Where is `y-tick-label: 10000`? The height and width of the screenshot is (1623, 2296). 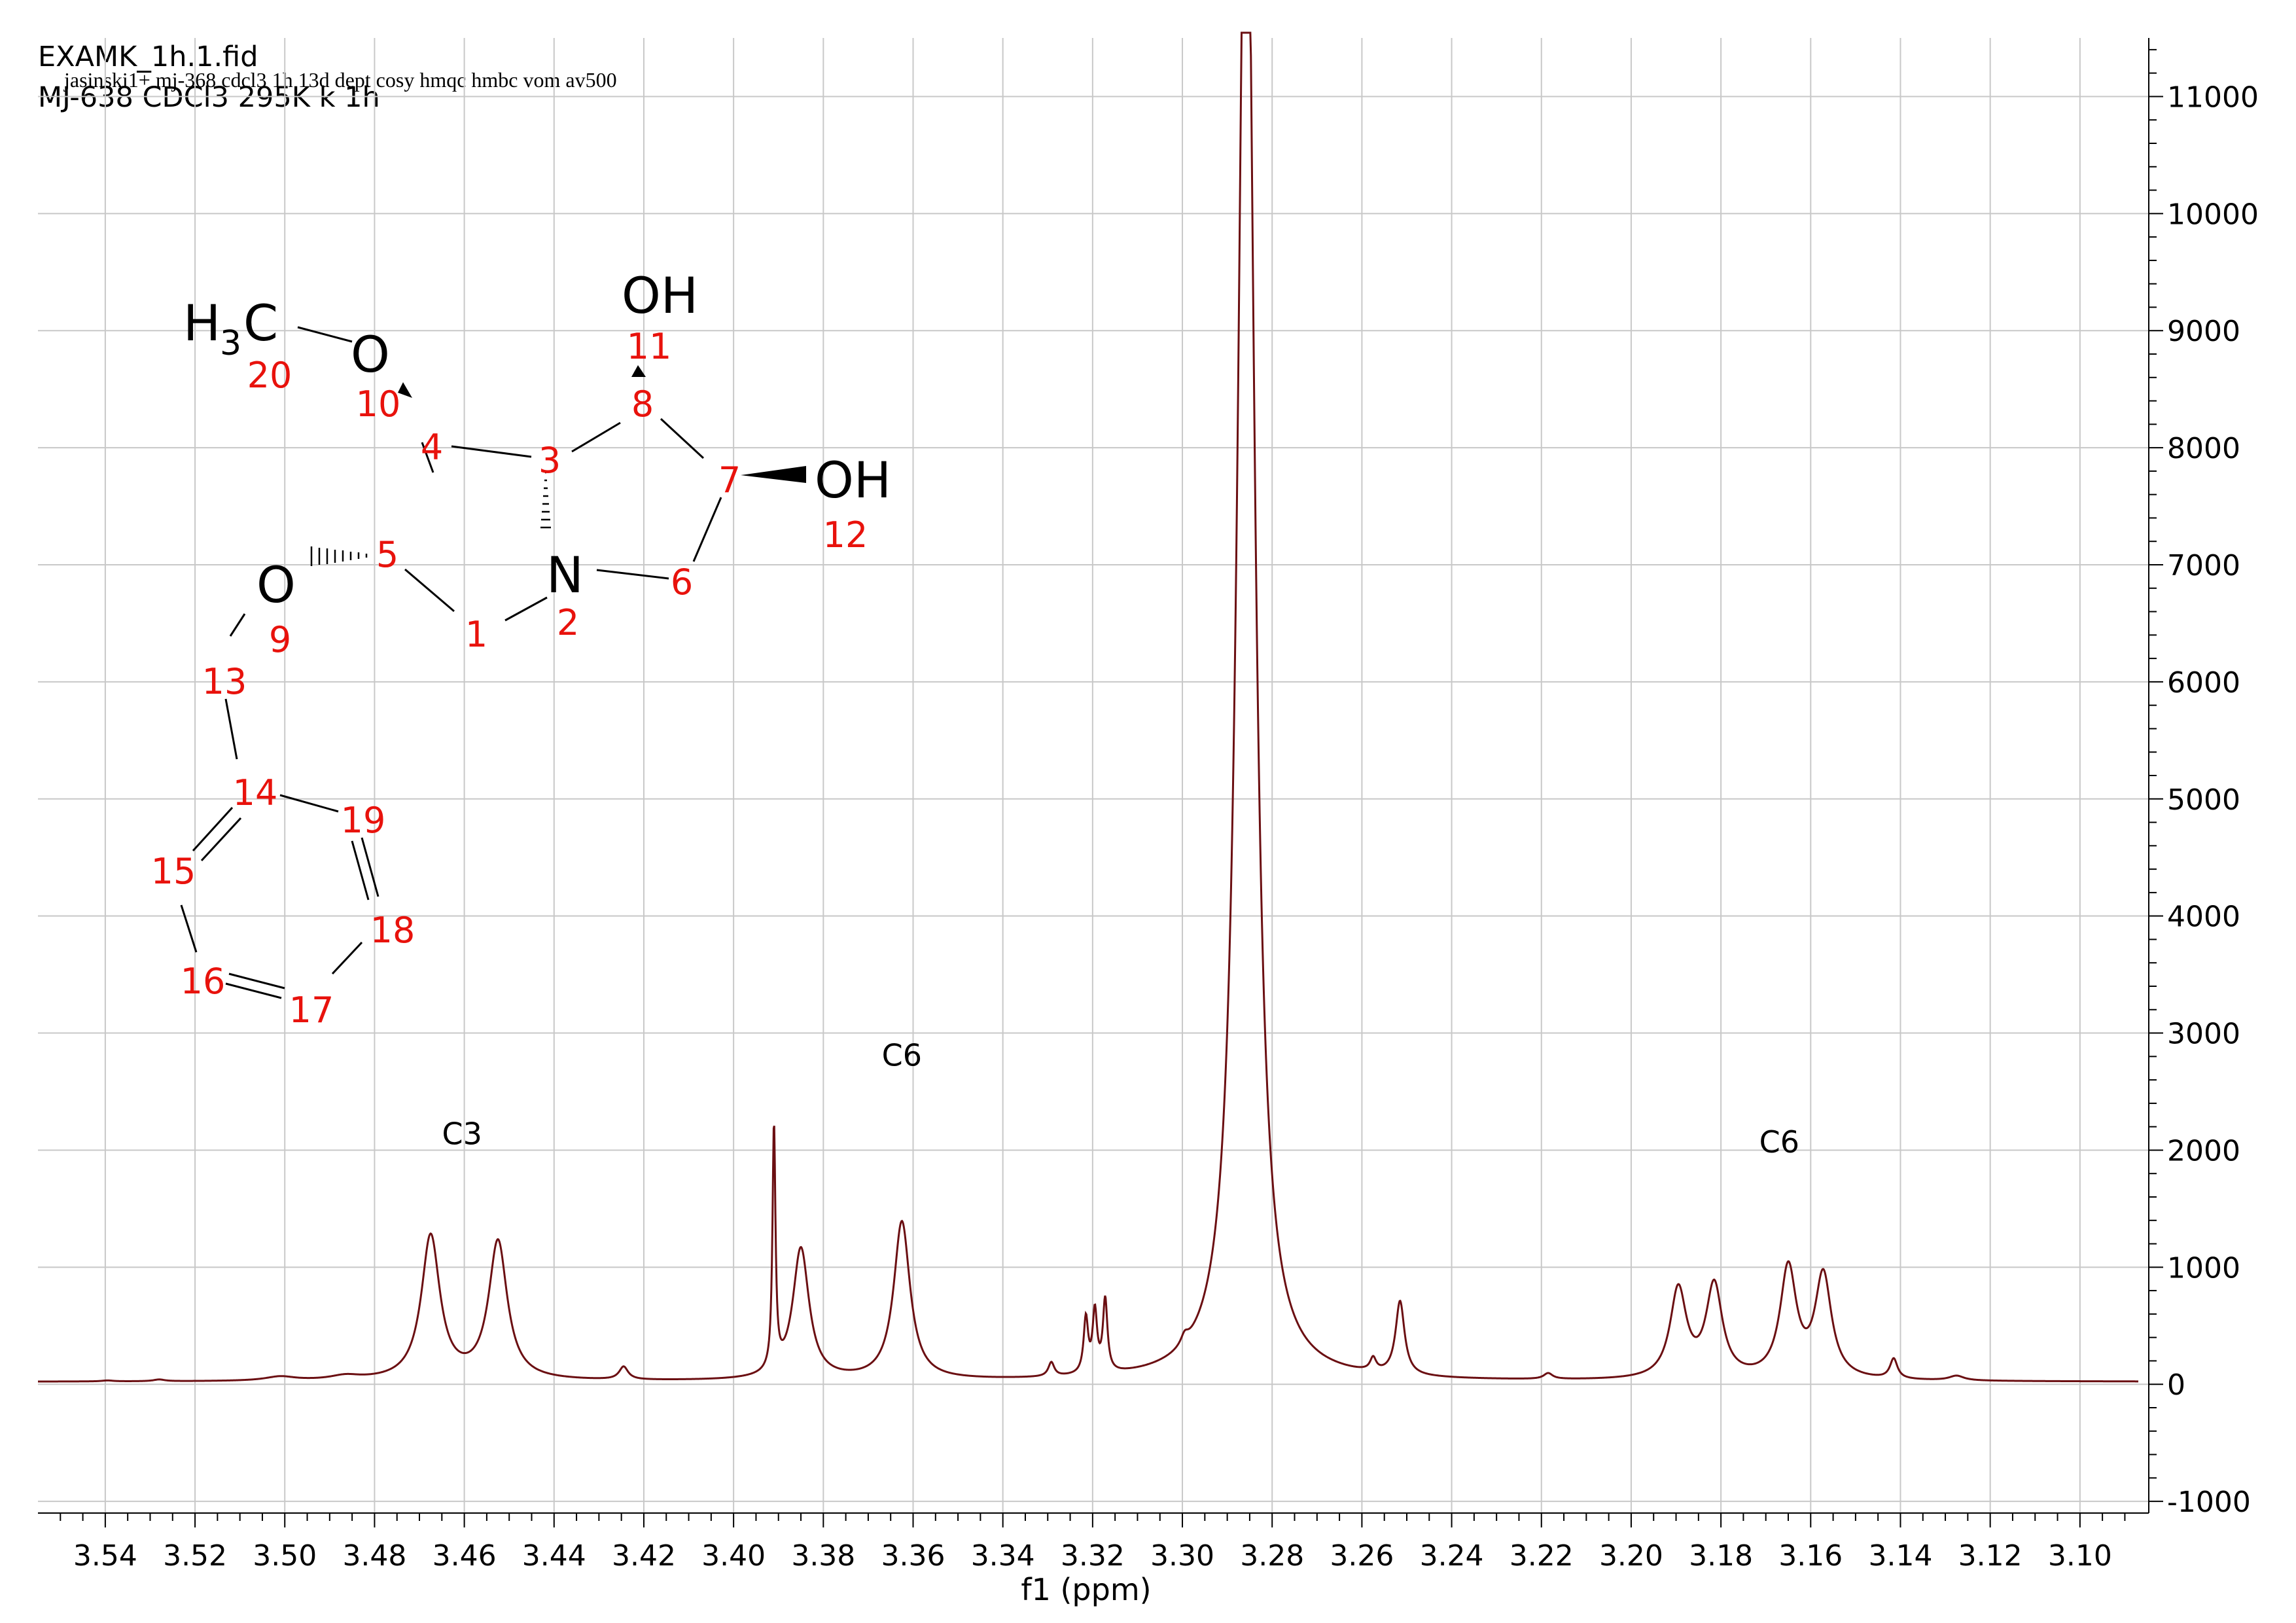 y-tick-label: 10000 is located at coordinates (2213, 214).